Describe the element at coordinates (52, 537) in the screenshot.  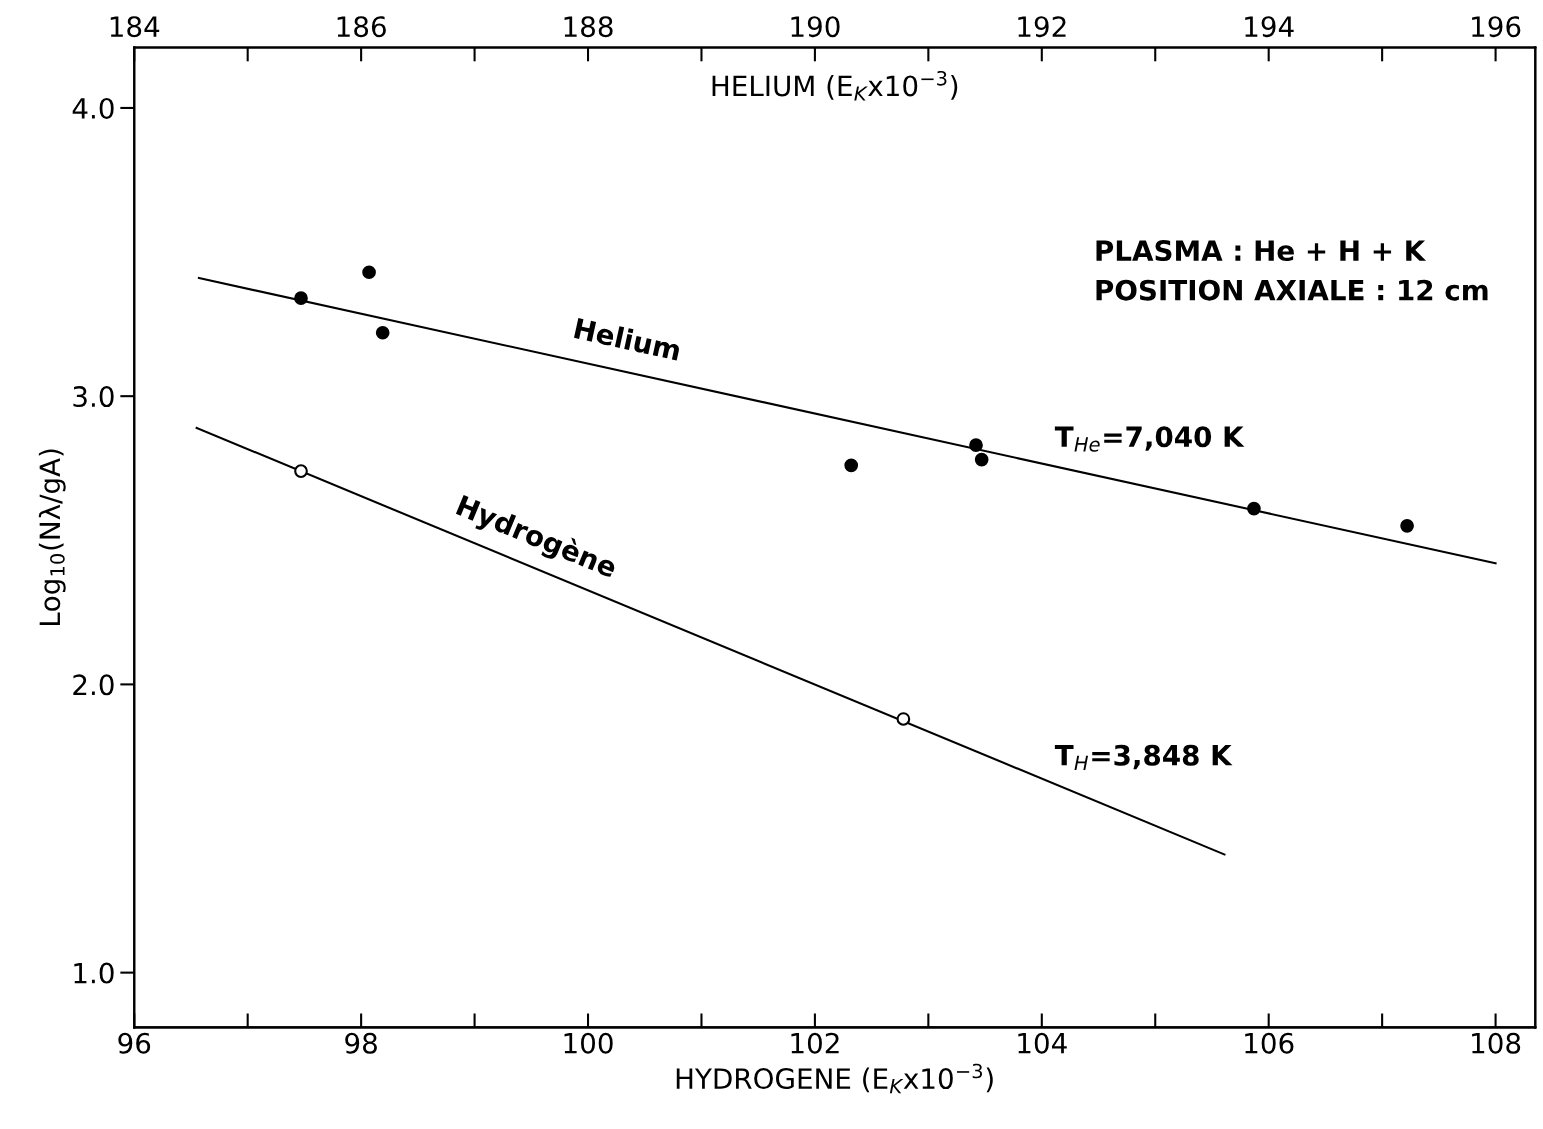
I see `y-axis-title: Log$_{10}$(Nλ/gA)` at that location.